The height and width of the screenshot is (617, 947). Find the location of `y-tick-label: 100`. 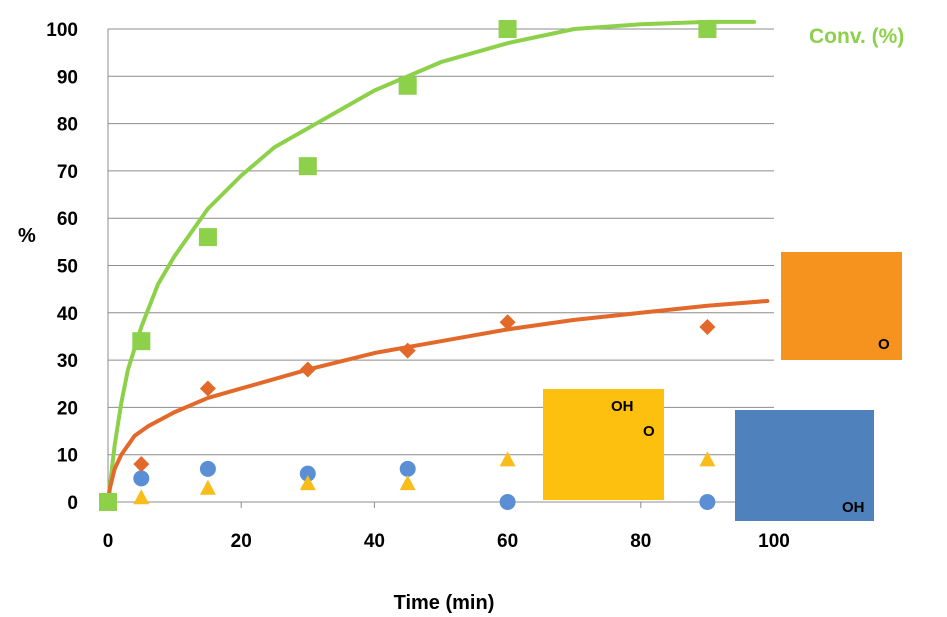

y-tick-label: 100 is located at coordinates (62, 30).